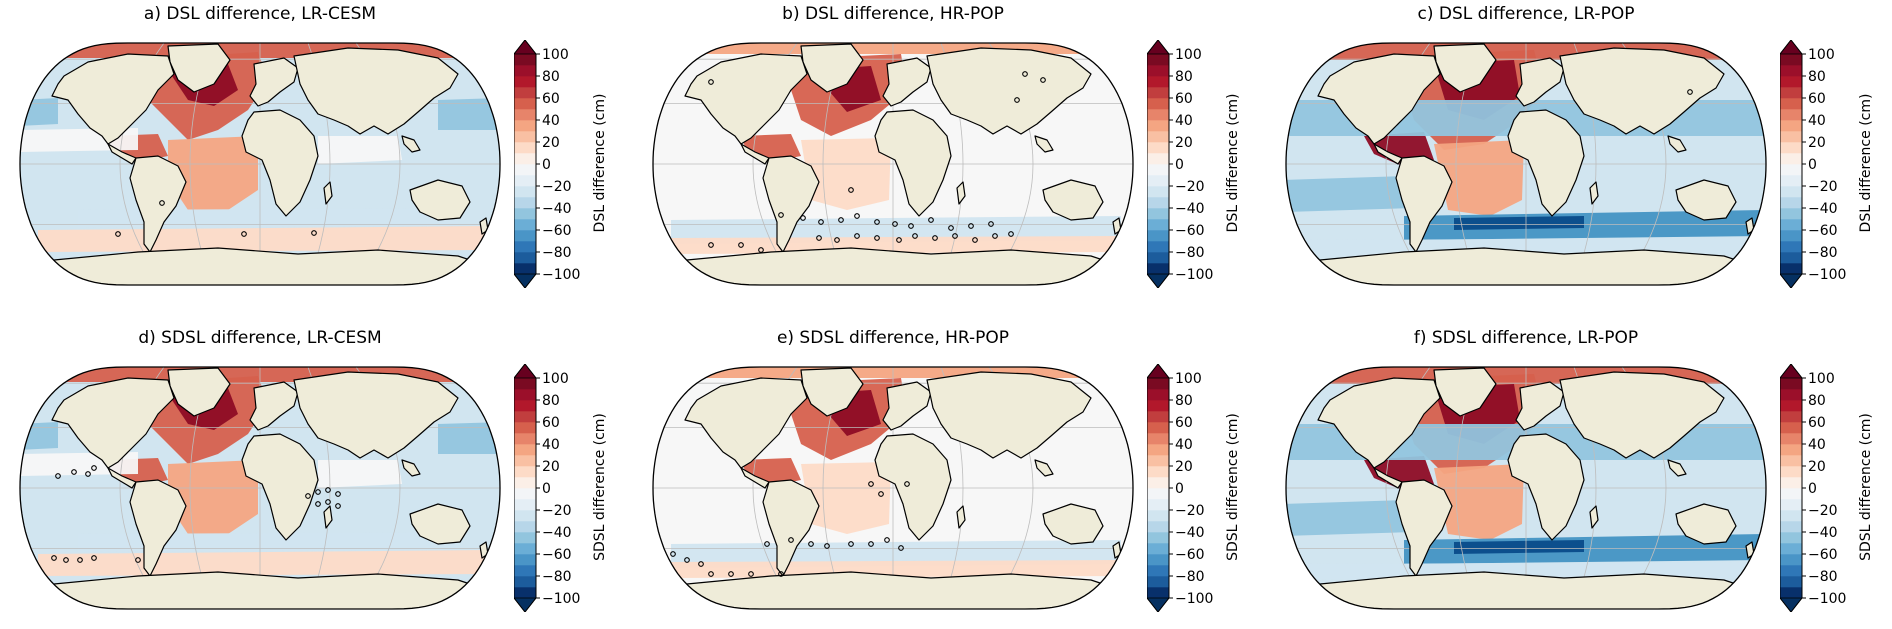 The height and width of the screenshot is (629, 1892). I want to click on land-samerica, so click(791, 204).